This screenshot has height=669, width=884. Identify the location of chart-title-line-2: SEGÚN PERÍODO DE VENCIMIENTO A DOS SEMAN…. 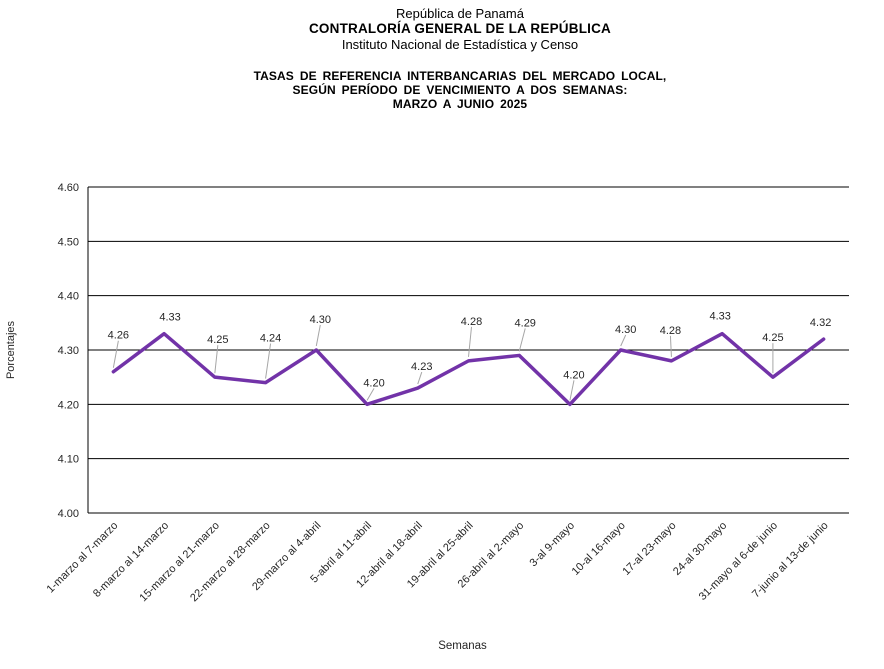
(460, 90).